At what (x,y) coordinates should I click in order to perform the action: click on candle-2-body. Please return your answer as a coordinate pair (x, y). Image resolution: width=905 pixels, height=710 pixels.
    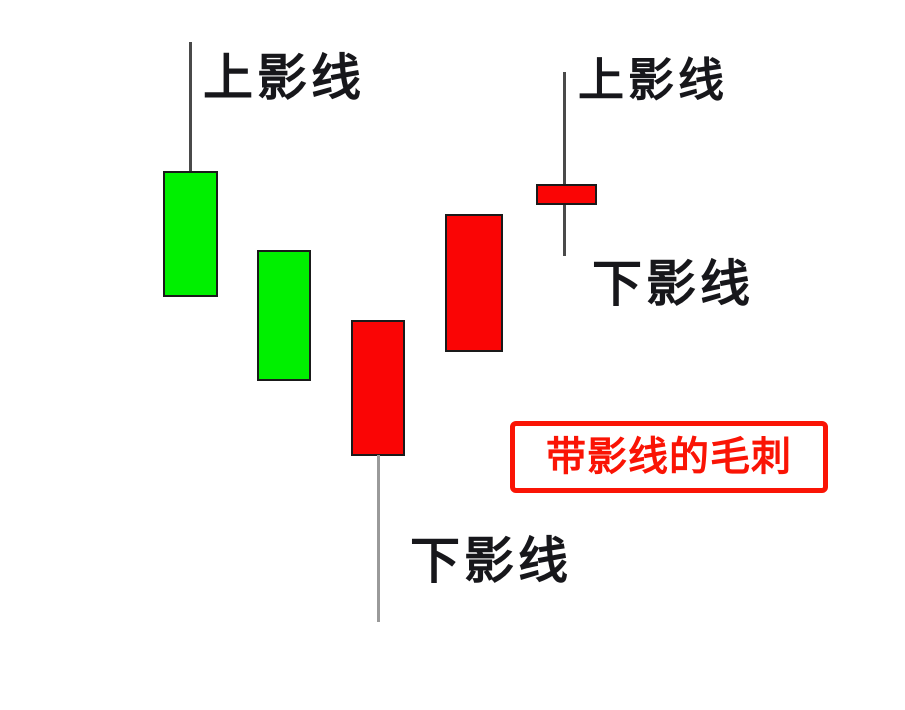
    Looking at the image, I should click on (284, 315).